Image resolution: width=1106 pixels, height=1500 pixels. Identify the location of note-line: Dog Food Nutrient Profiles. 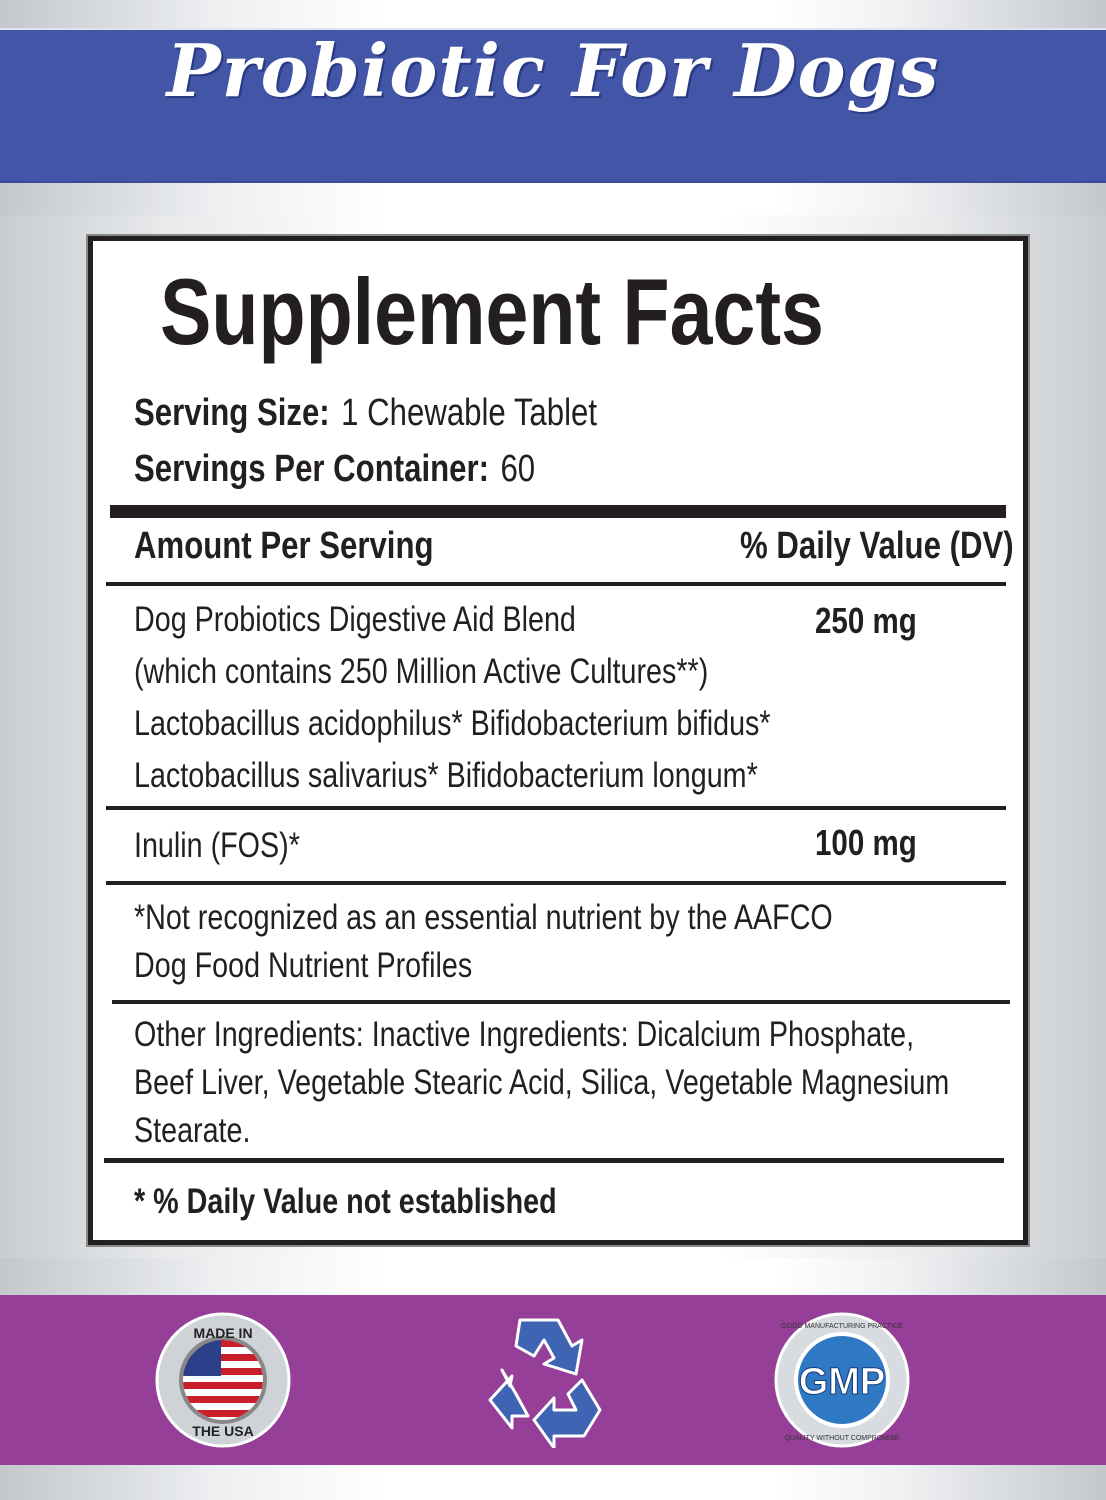
(303, 965).